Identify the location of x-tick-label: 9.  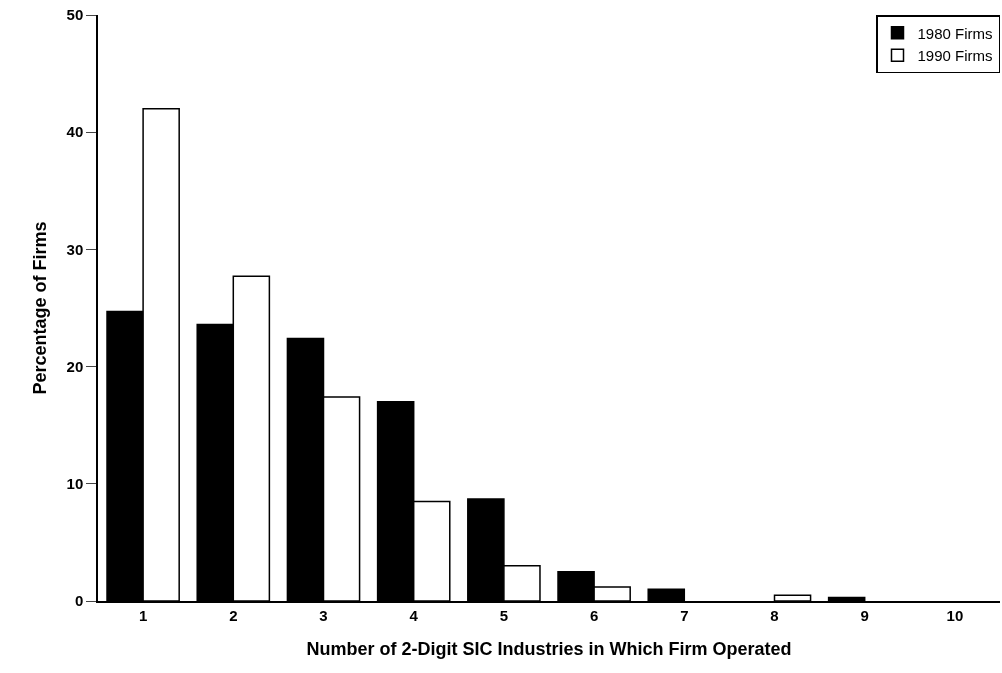
(864, 615).